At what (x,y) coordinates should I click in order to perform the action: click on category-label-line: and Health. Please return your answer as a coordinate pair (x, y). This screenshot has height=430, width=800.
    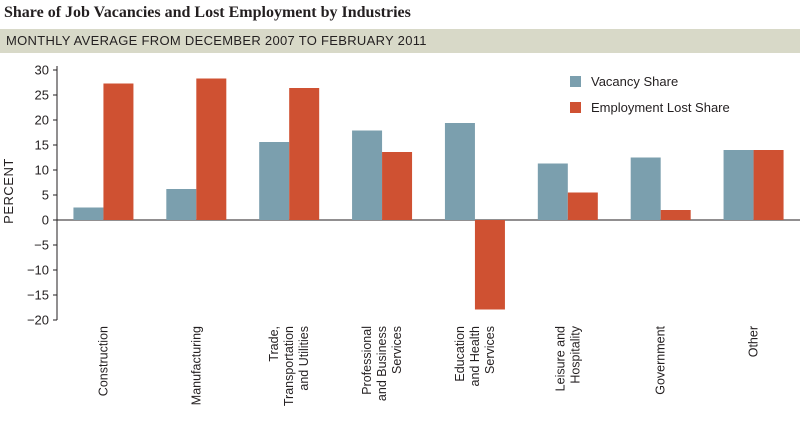
    Looking at the image, I should click on (475, 356).